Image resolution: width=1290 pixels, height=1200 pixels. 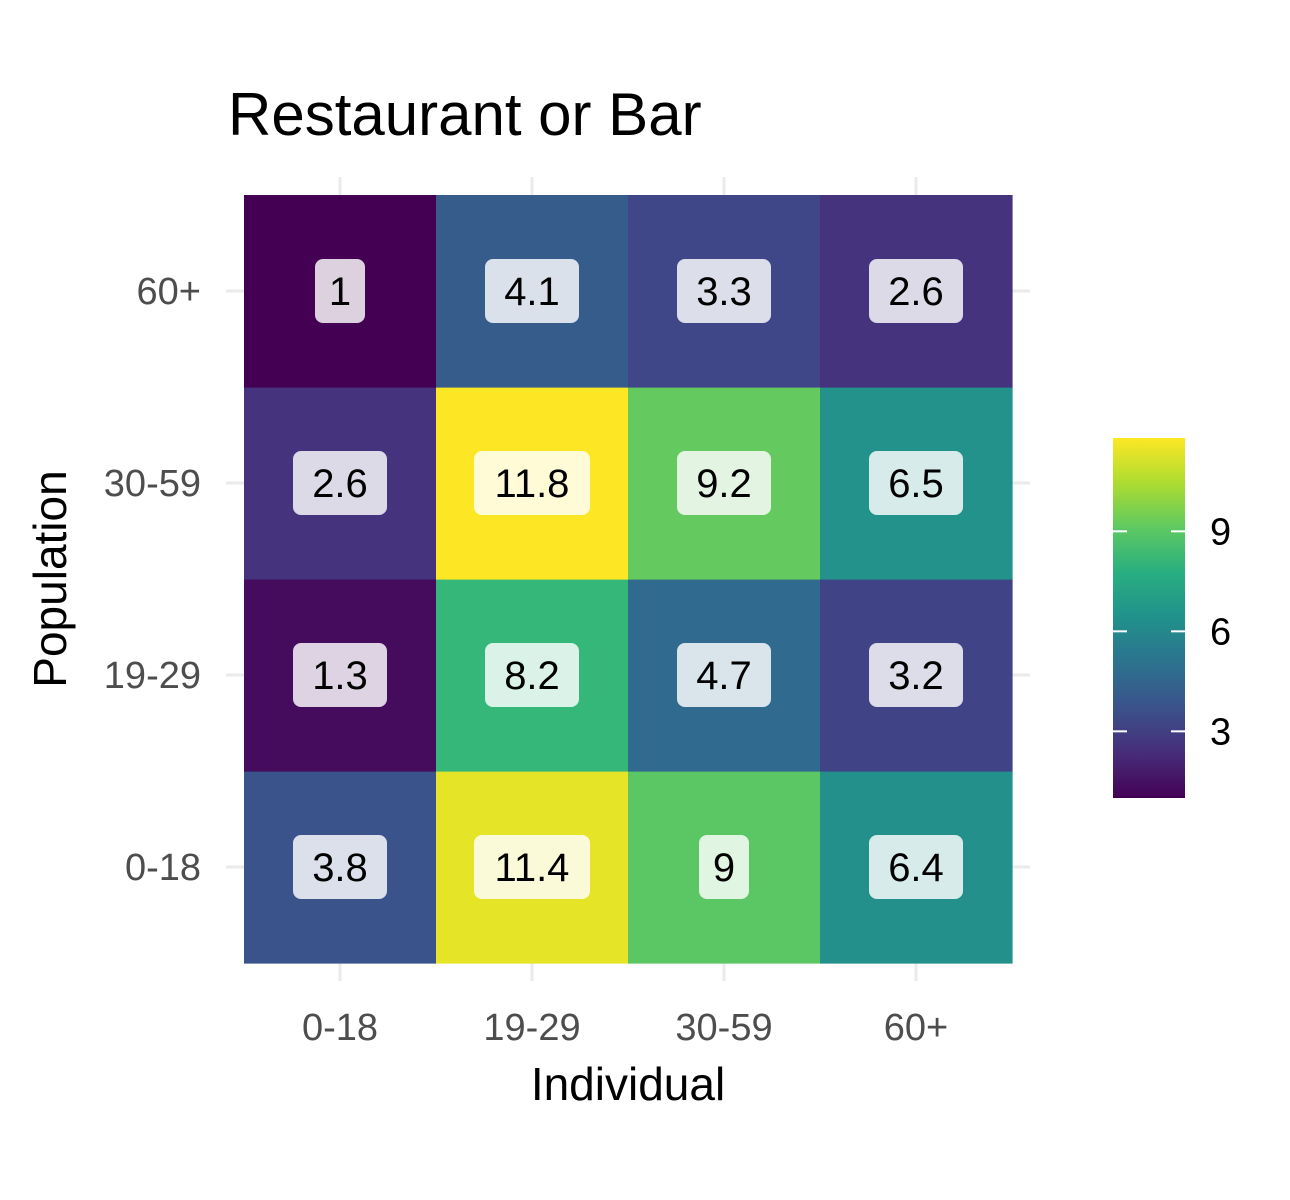 I want to click on cell-value-text: 4.7, so click(x=724, y=676).